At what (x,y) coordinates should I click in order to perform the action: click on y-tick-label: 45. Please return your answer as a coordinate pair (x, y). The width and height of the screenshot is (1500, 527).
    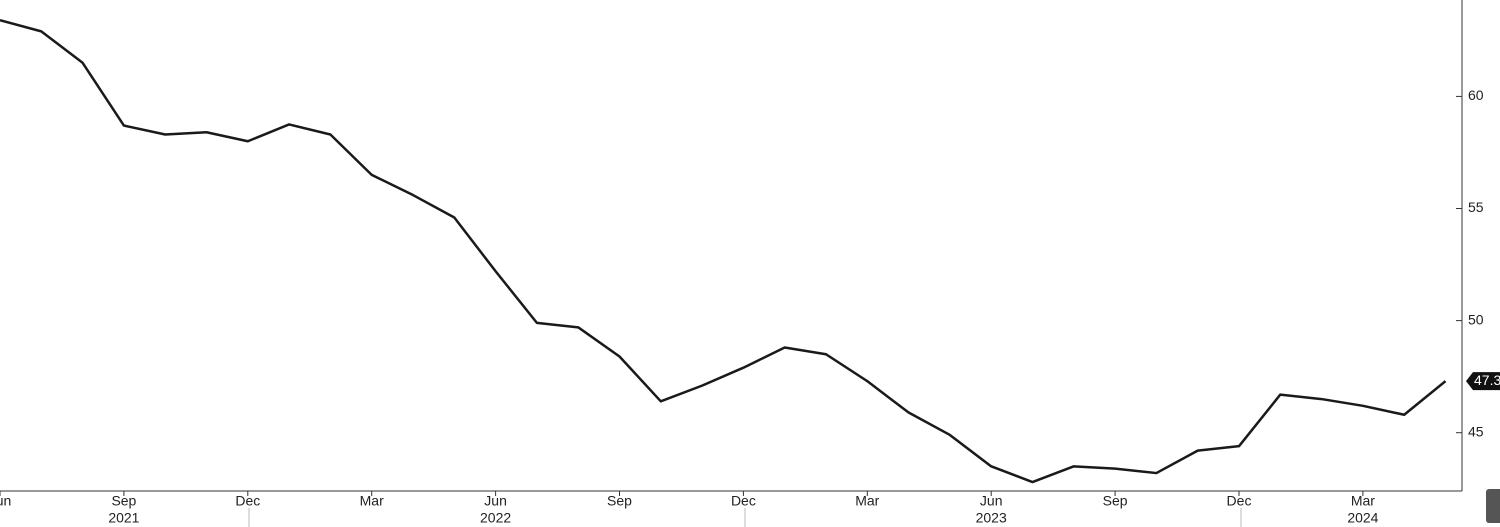
    Looking at the image, I should click on (1476, 431).